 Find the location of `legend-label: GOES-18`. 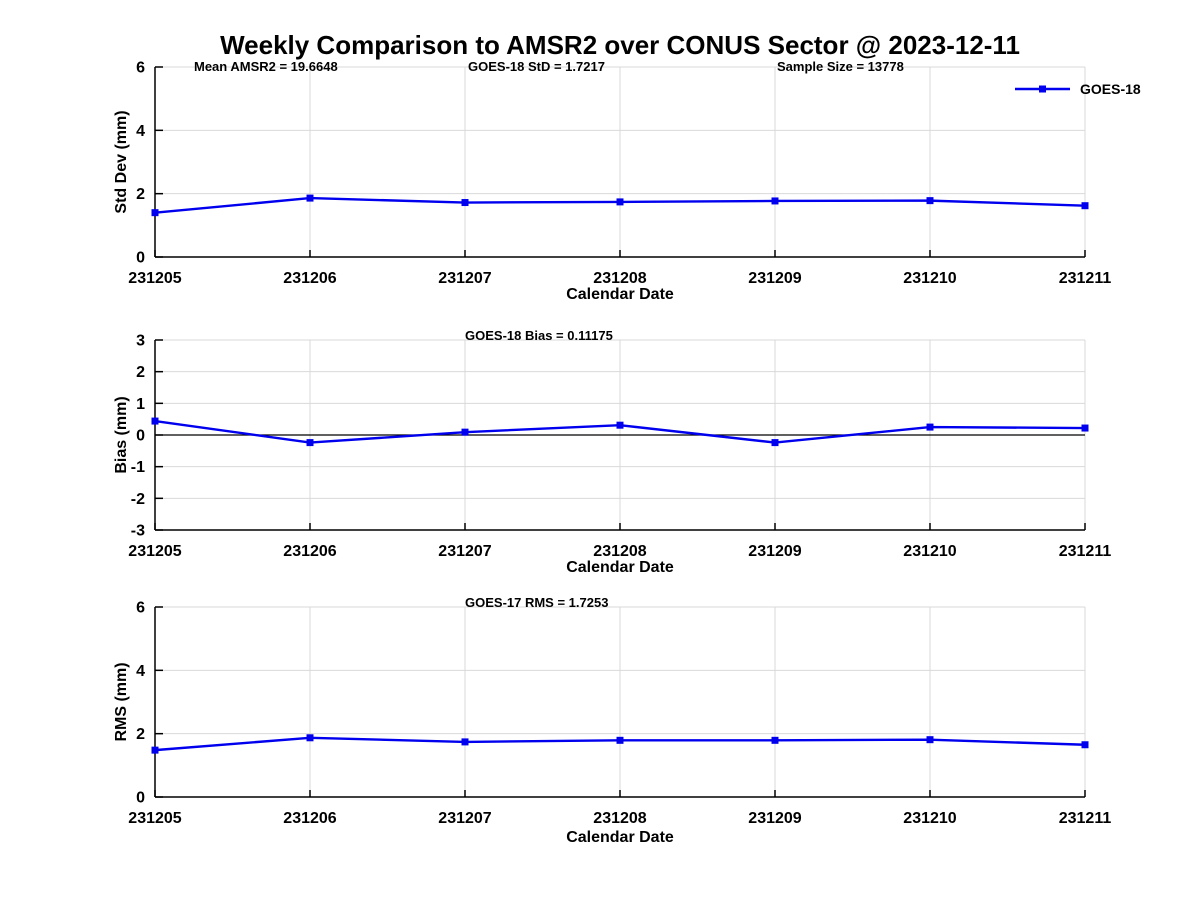

legend-label: GOES-18 is located at coordinates (1110, 89).